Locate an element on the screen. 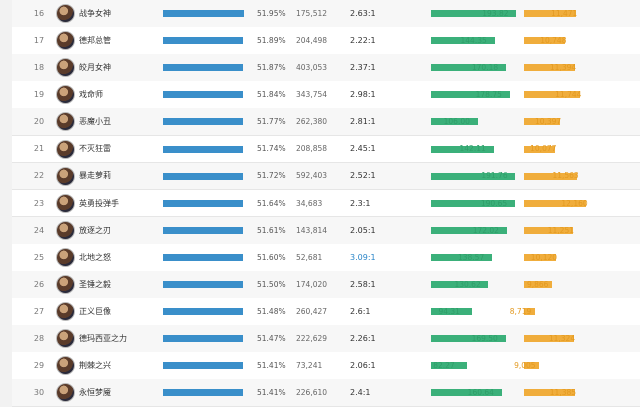 This screenshot has height=407, width=640. kda-ratio: 2.06:1 is located at coordinates (363, 366).